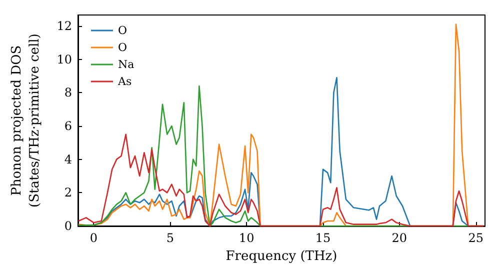 The height and width of the screenshot is (280, 500). Describe the element at coordinates (64, 26) in the screenshot. I see `y-tick-label: 12` at that location.